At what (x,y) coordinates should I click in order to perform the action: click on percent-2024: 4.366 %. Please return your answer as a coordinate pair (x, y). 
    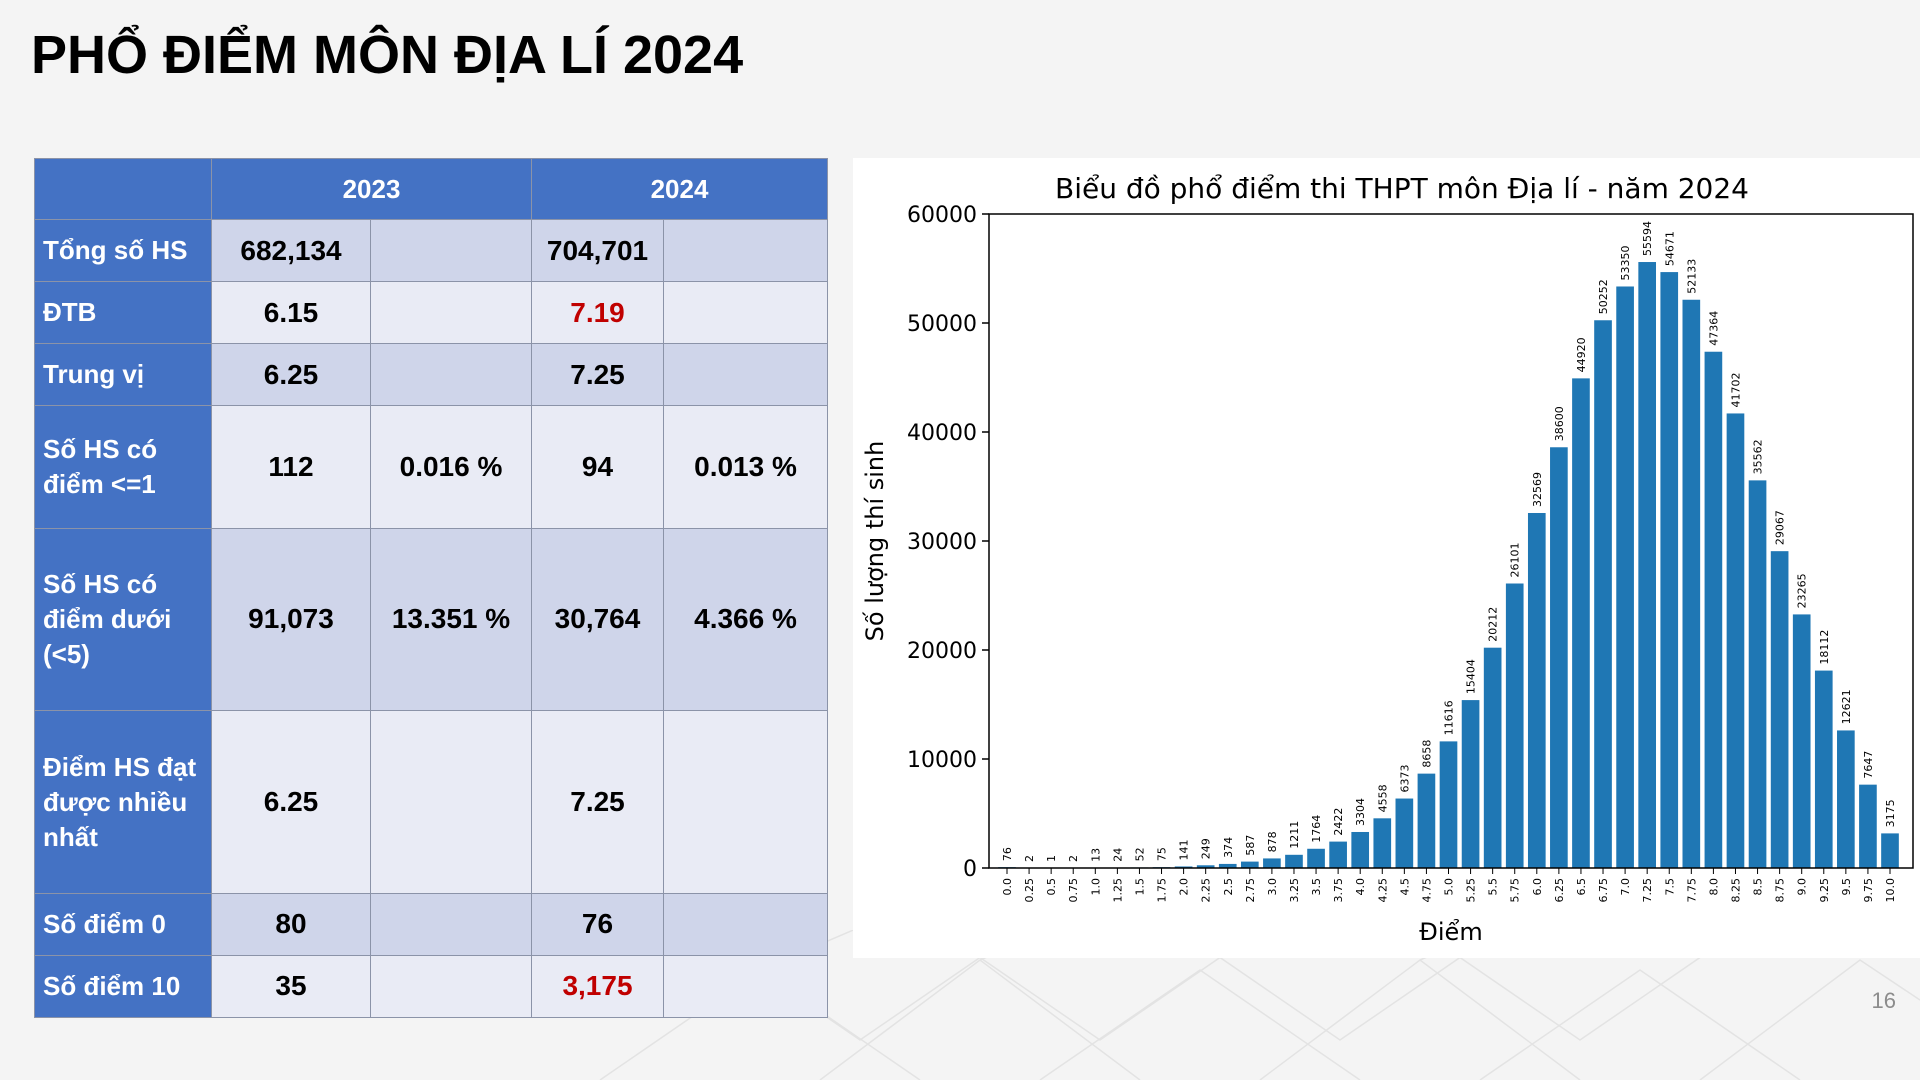
    Looking at the image, I should click on (745, 619).